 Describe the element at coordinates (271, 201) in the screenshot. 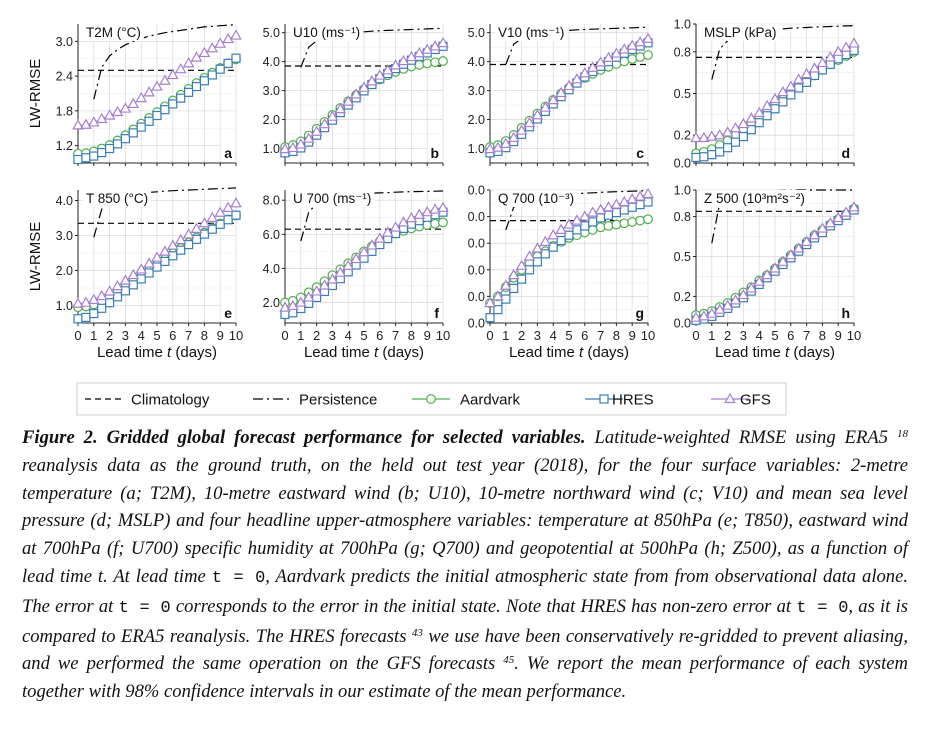

I see `y-tick-label: 8.0` at that location.